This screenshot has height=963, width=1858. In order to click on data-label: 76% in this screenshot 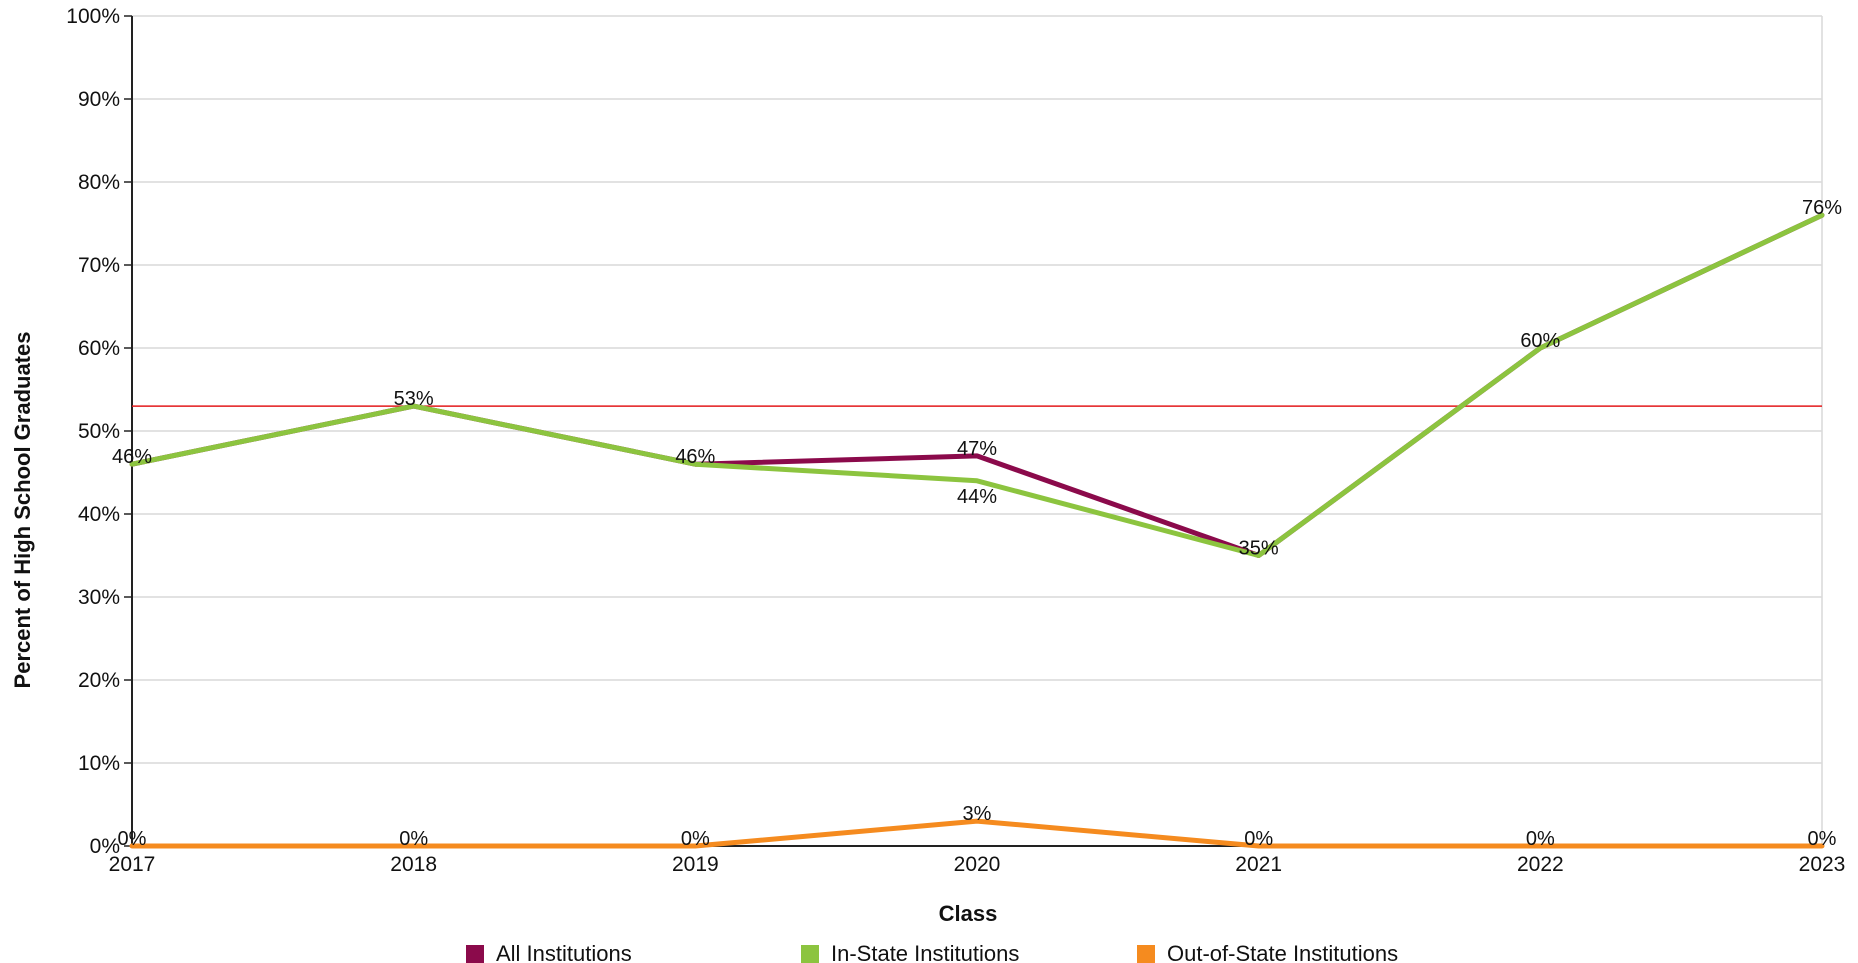, I will do `click(1822, 208)`.